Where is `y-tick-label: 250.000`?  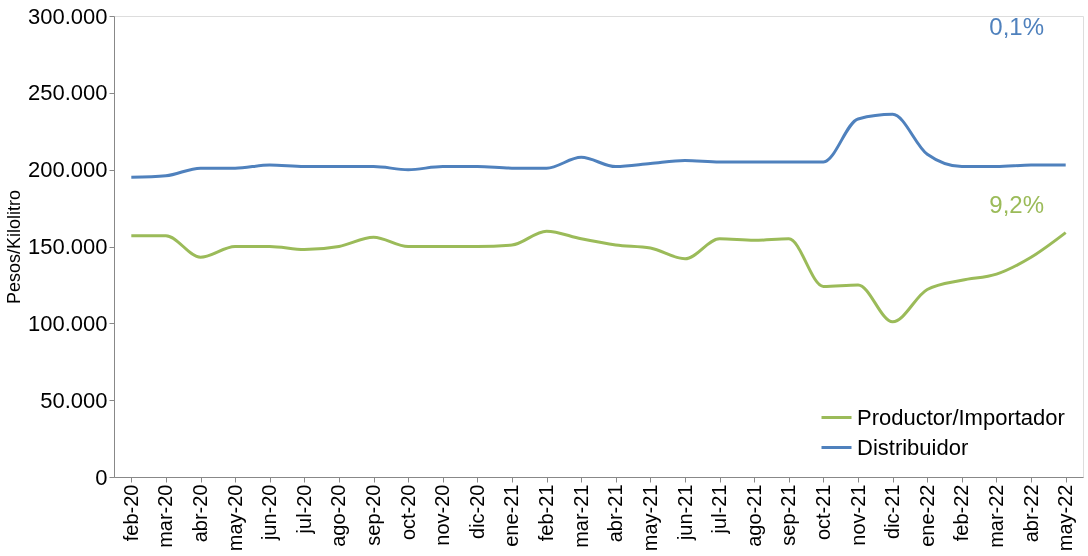 y-tick-label: 250.000 is located at coordinates (67, 93).